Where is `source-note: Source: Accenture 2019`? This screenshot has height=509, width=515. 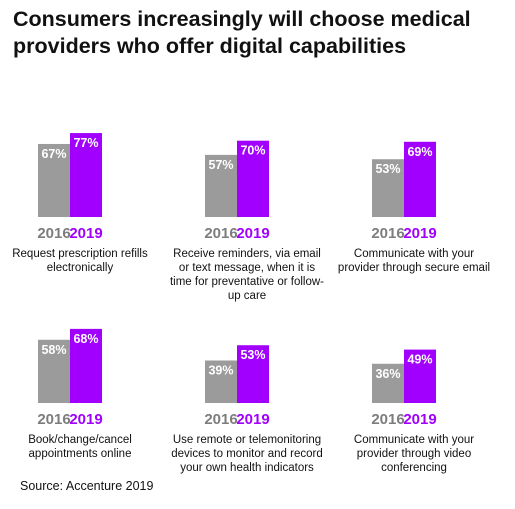
source-note: Source: Accenture 2019 is located at coordinates (87, 486).